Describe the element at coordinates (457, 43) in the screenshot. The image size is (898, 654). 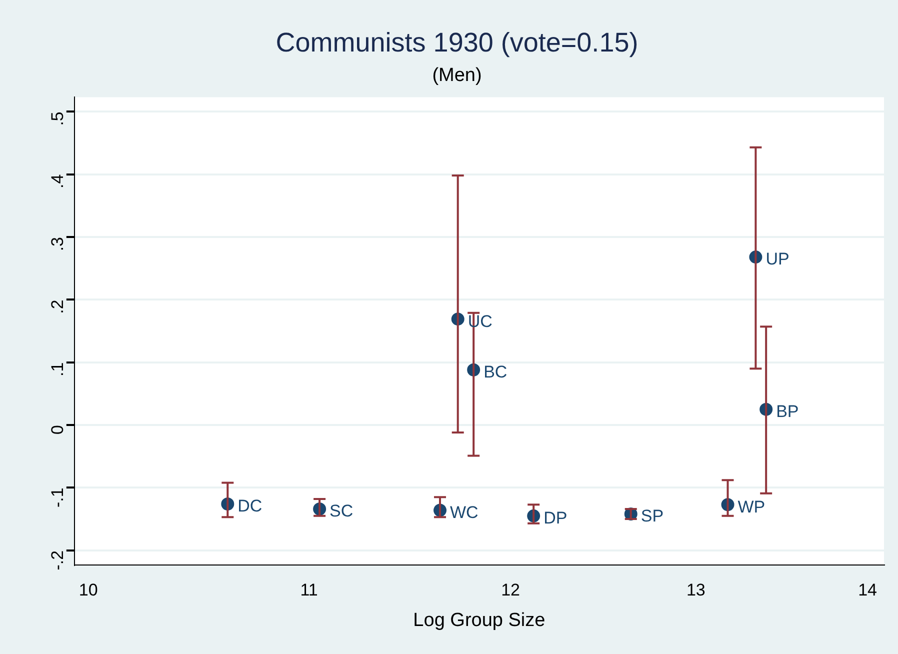
I see `chart-title: Communists 1930 (vote=0.15)` at that location.